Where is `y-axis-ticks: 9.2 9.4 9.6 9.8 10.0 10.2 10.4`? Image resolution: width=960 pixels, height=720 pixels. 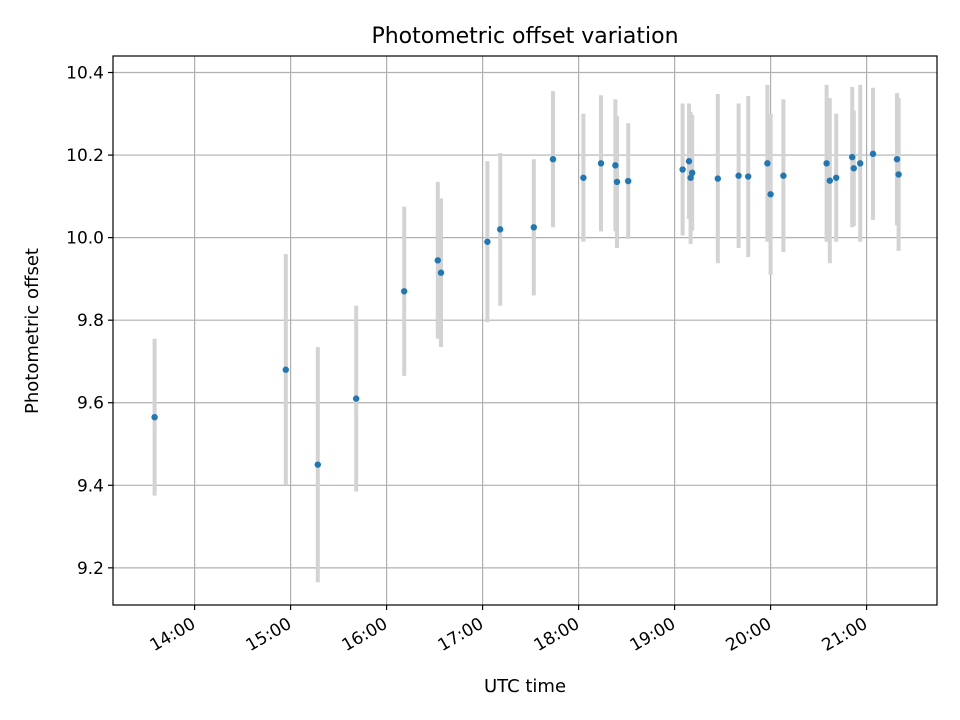 y-axis-ticks: 9.2 9.4 9.6 9.8 10.0 10.2 10.4 is located at coordinates (89, 321).